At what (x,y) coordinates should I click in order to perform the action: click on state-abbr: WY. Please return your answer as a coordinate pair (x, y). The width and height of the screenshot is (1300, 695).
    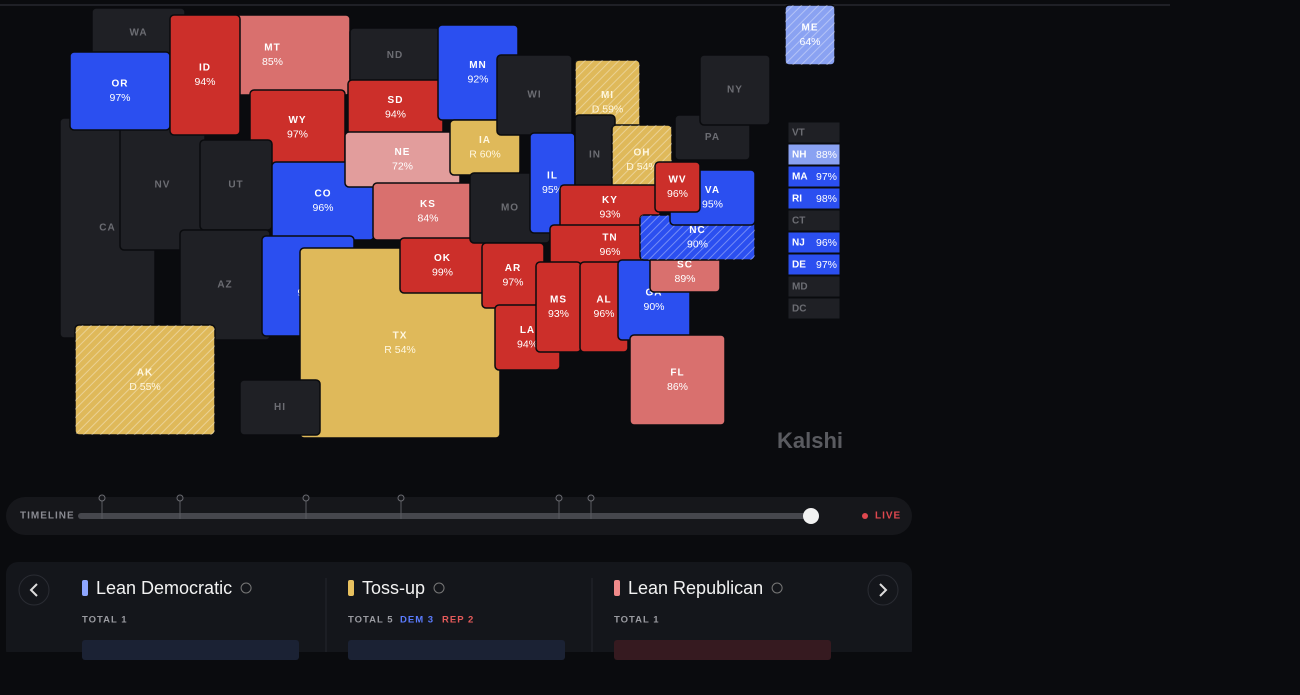
    Looking at the image, I should click on (297, 120).